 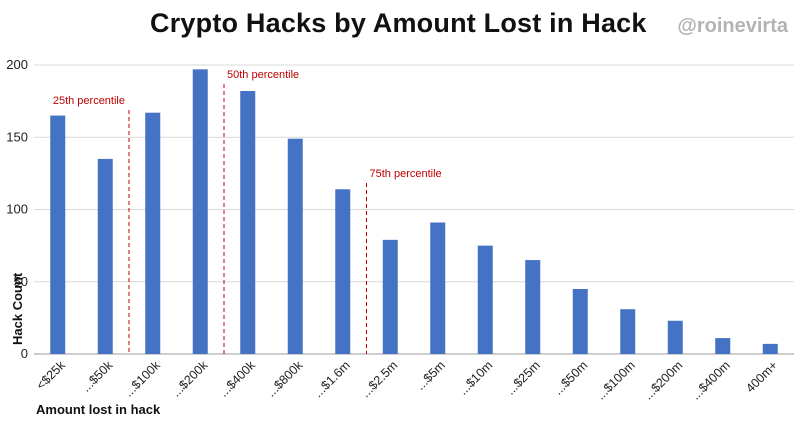 I want to click on x-tick-label: ...$400k, so click(x=238, y=379).